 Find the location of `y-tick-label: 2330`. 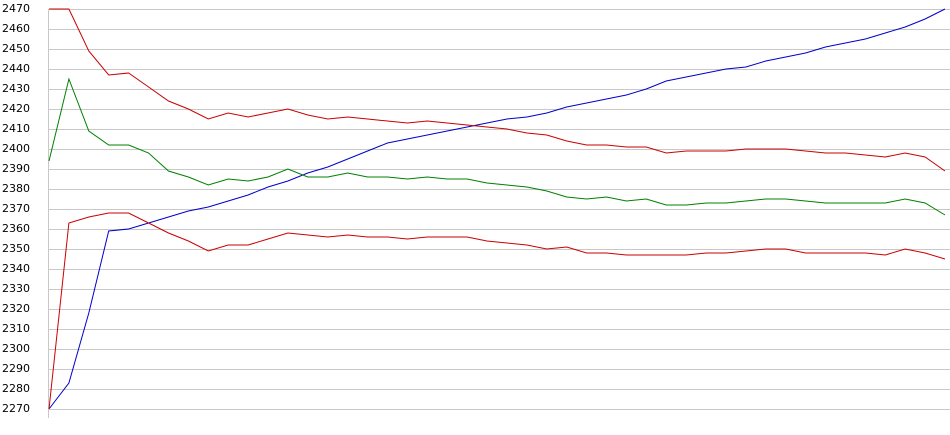

y-tick-label: 2330 is located at coordinates (16, 288).